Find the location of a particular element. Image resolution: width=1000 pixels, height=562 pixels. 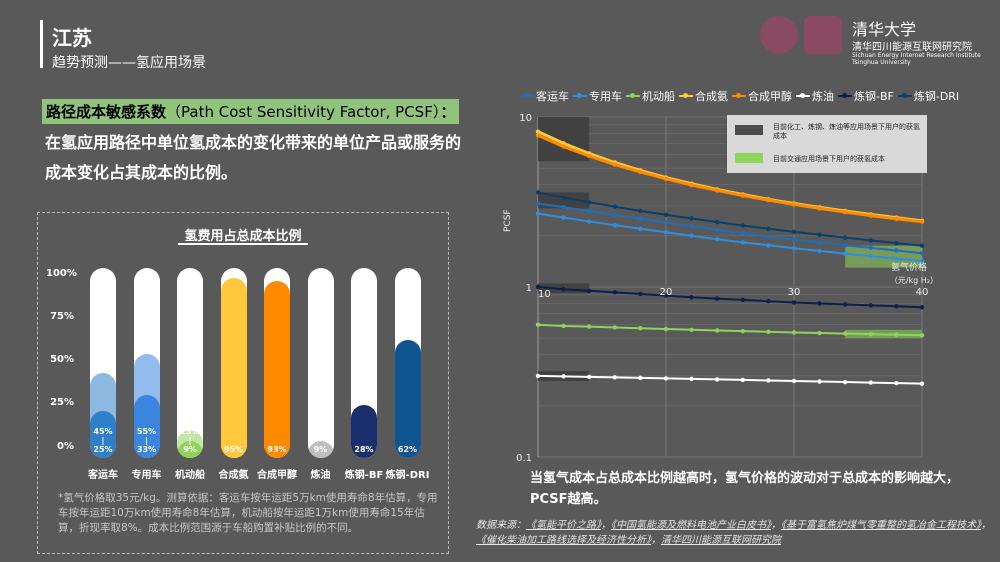

legend-item: 炼钢-BF is located at coordinates (866, 96).